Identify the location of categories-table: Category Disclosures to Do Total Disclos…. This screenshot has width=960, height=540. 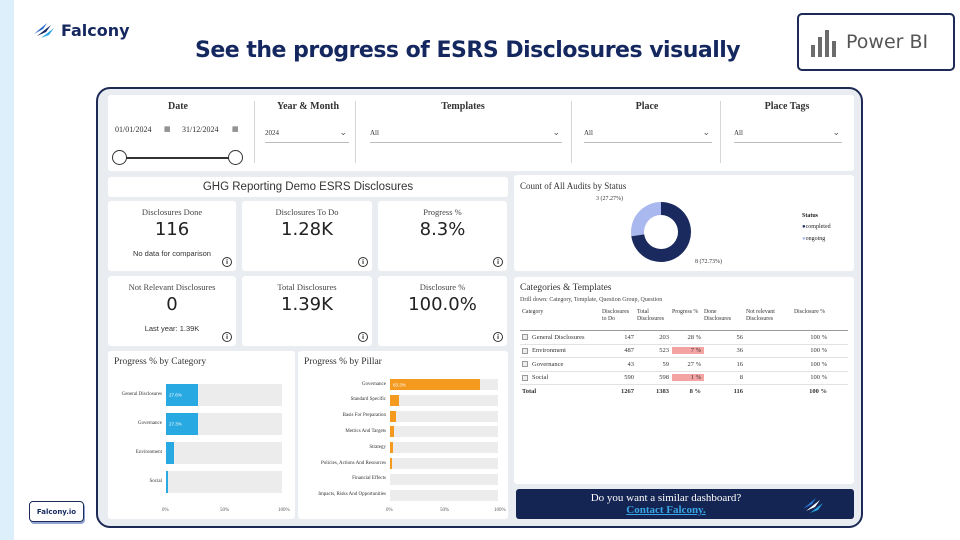
(684, 353).